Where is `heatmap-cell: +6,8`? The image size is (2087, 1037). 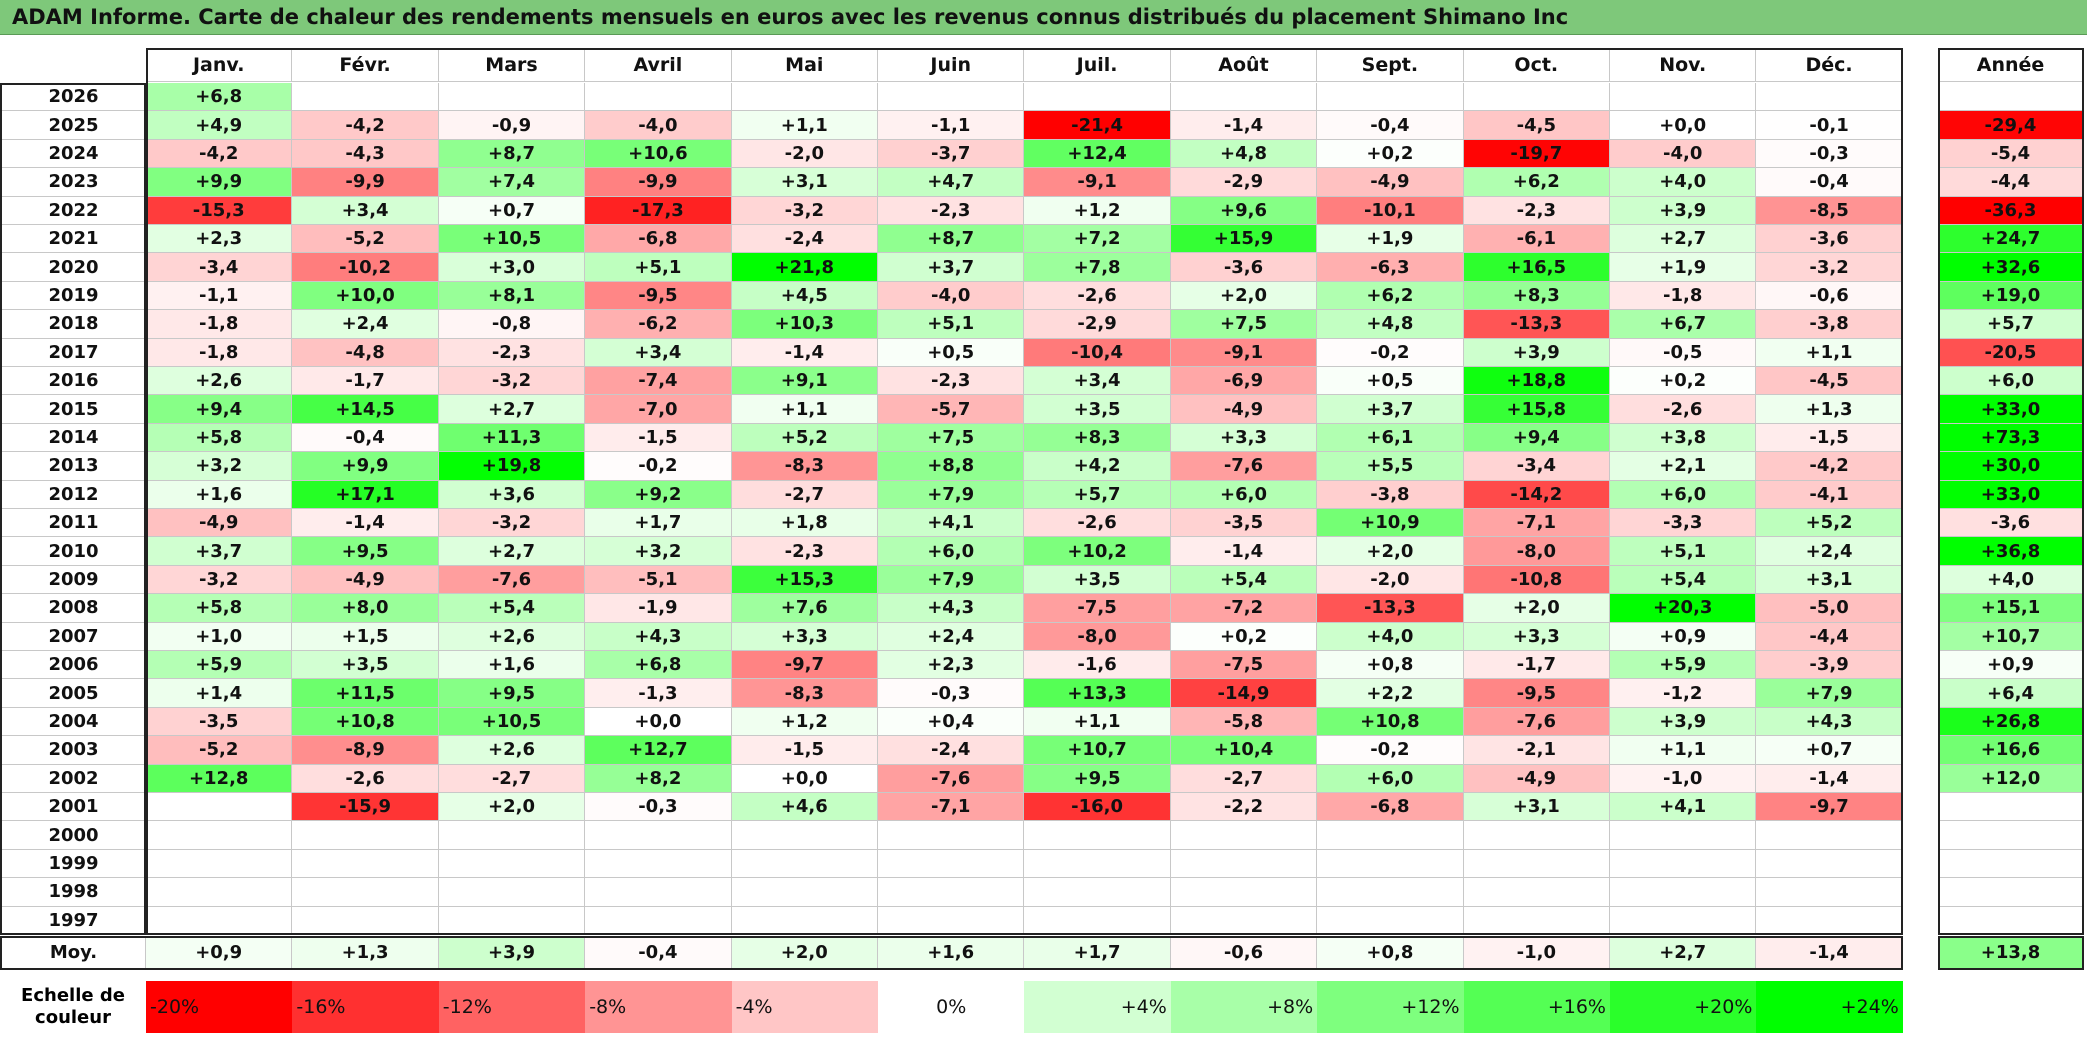
heatmap-cell: +6,8 is located at coordinates (219, 97).